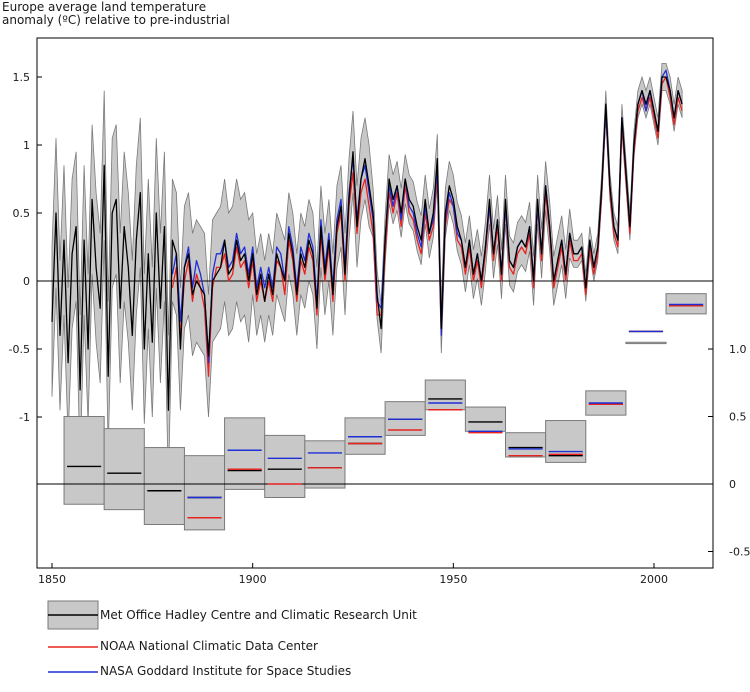 This screenshot has height=692, width=750. I want to click on legend-swatch-gistemp, so click(73, 672).